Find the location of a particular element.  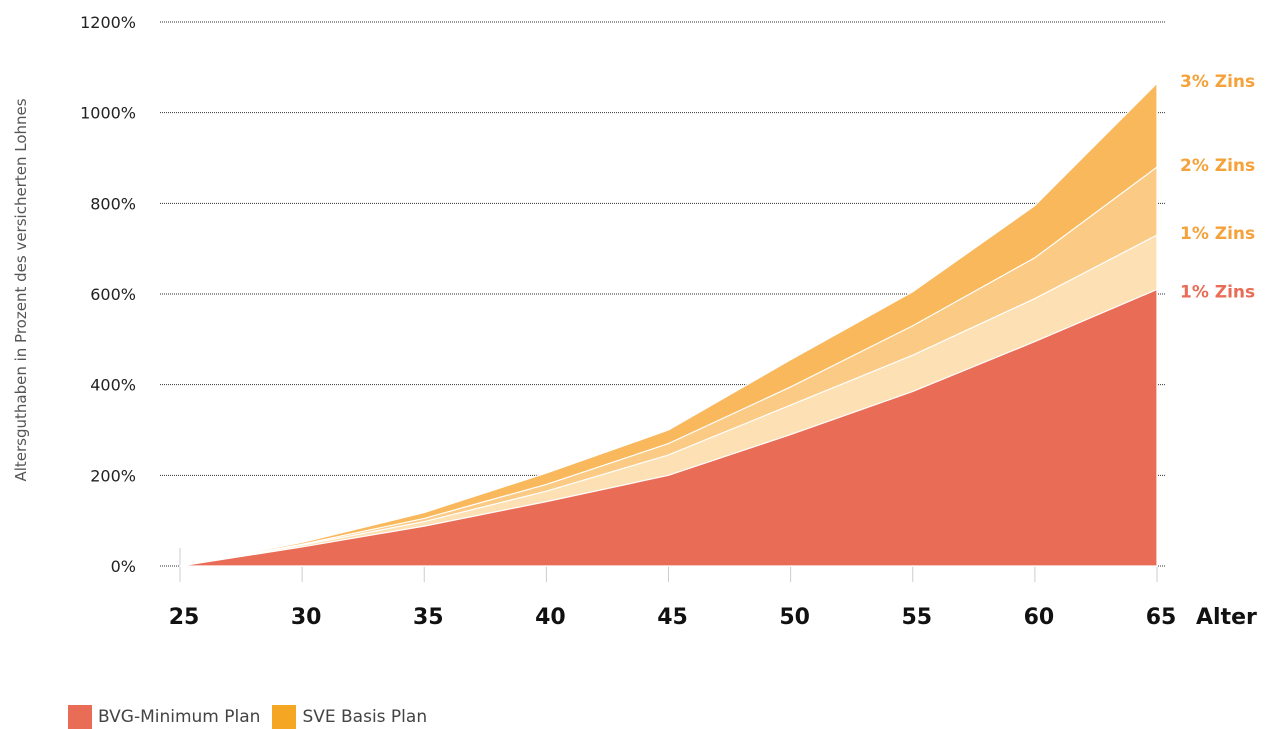

x-tick-label: 65 is located at coordinates (1161, 617).